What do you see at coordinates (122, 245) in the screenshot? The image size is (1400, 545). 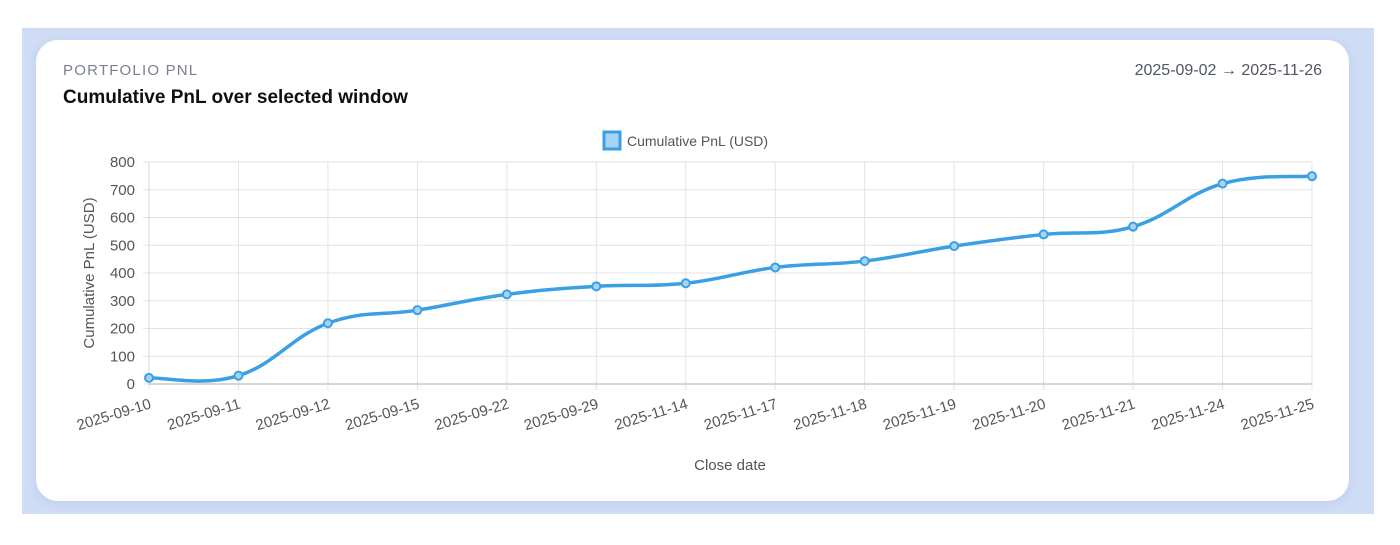 I see `y-tick-label: 500` at bounding box center [122, 245].